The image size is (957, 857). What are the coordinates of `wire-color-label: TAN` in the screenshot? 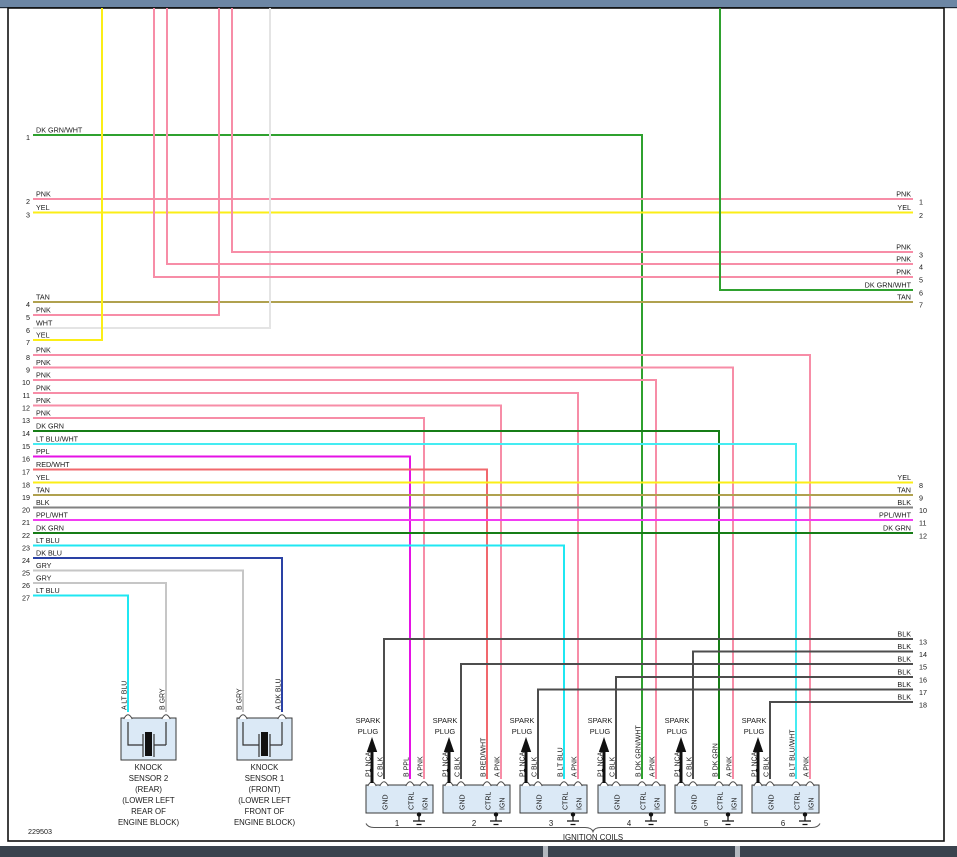 It's located at (904, 297).